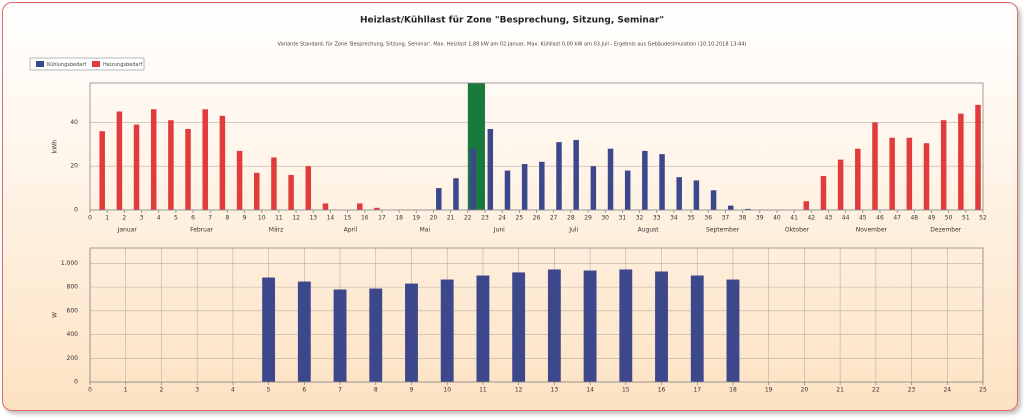 This screenshot has height=417, width=1024. I want to click on x-tick-label: 25, so click(520, 218).